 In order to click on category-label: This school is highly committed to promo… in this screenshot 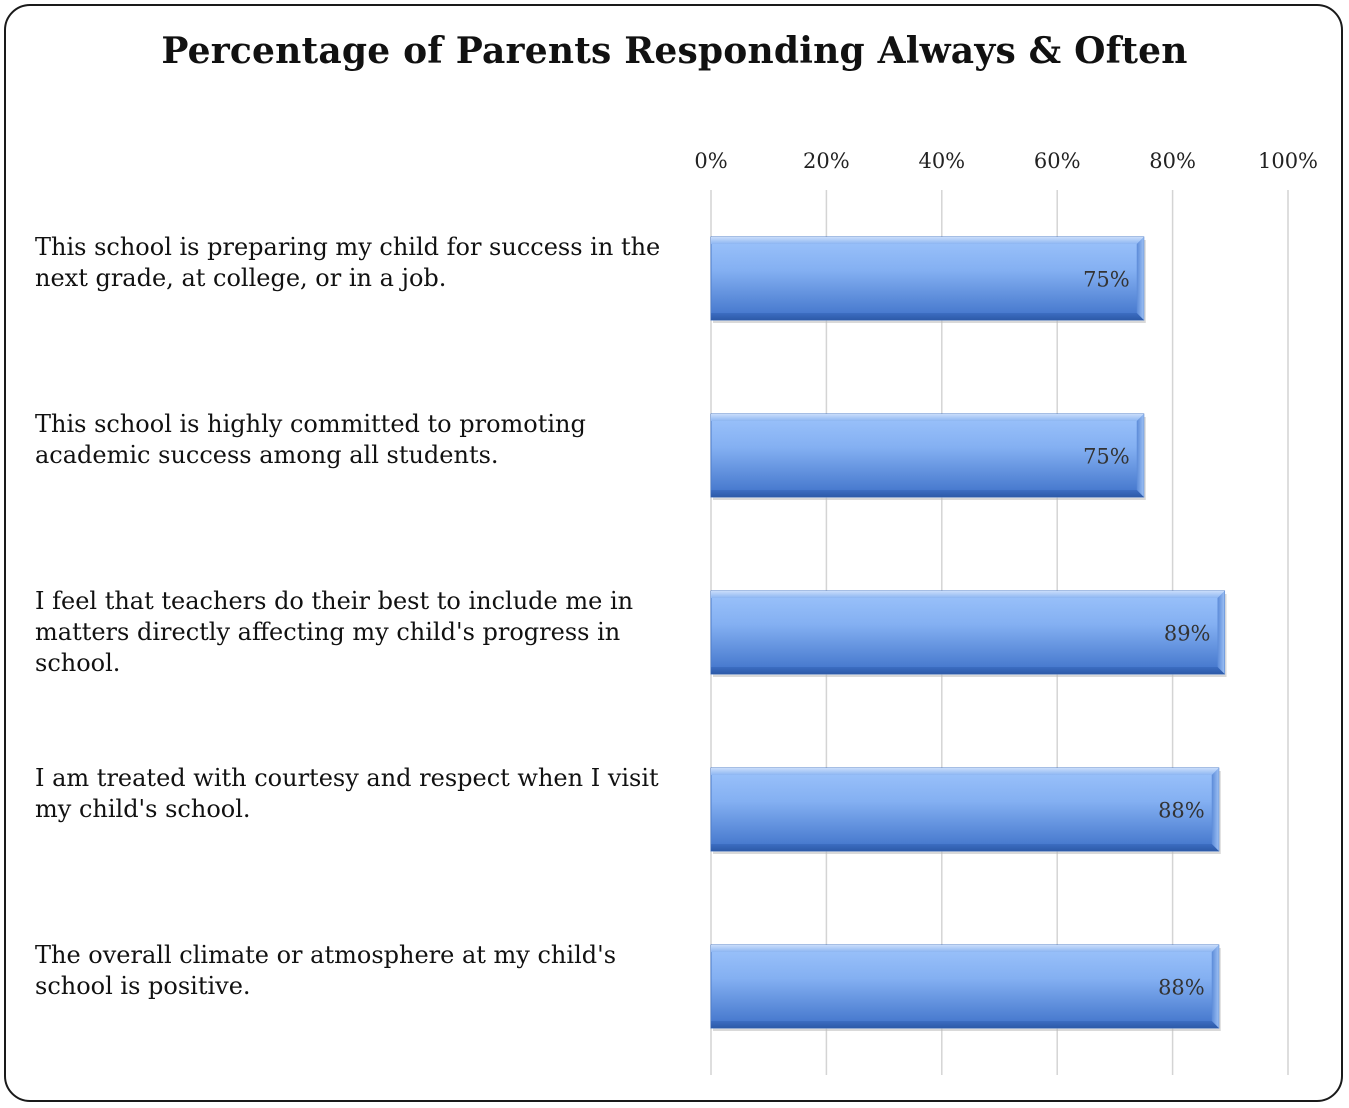, I will do `click(310, 439)`.